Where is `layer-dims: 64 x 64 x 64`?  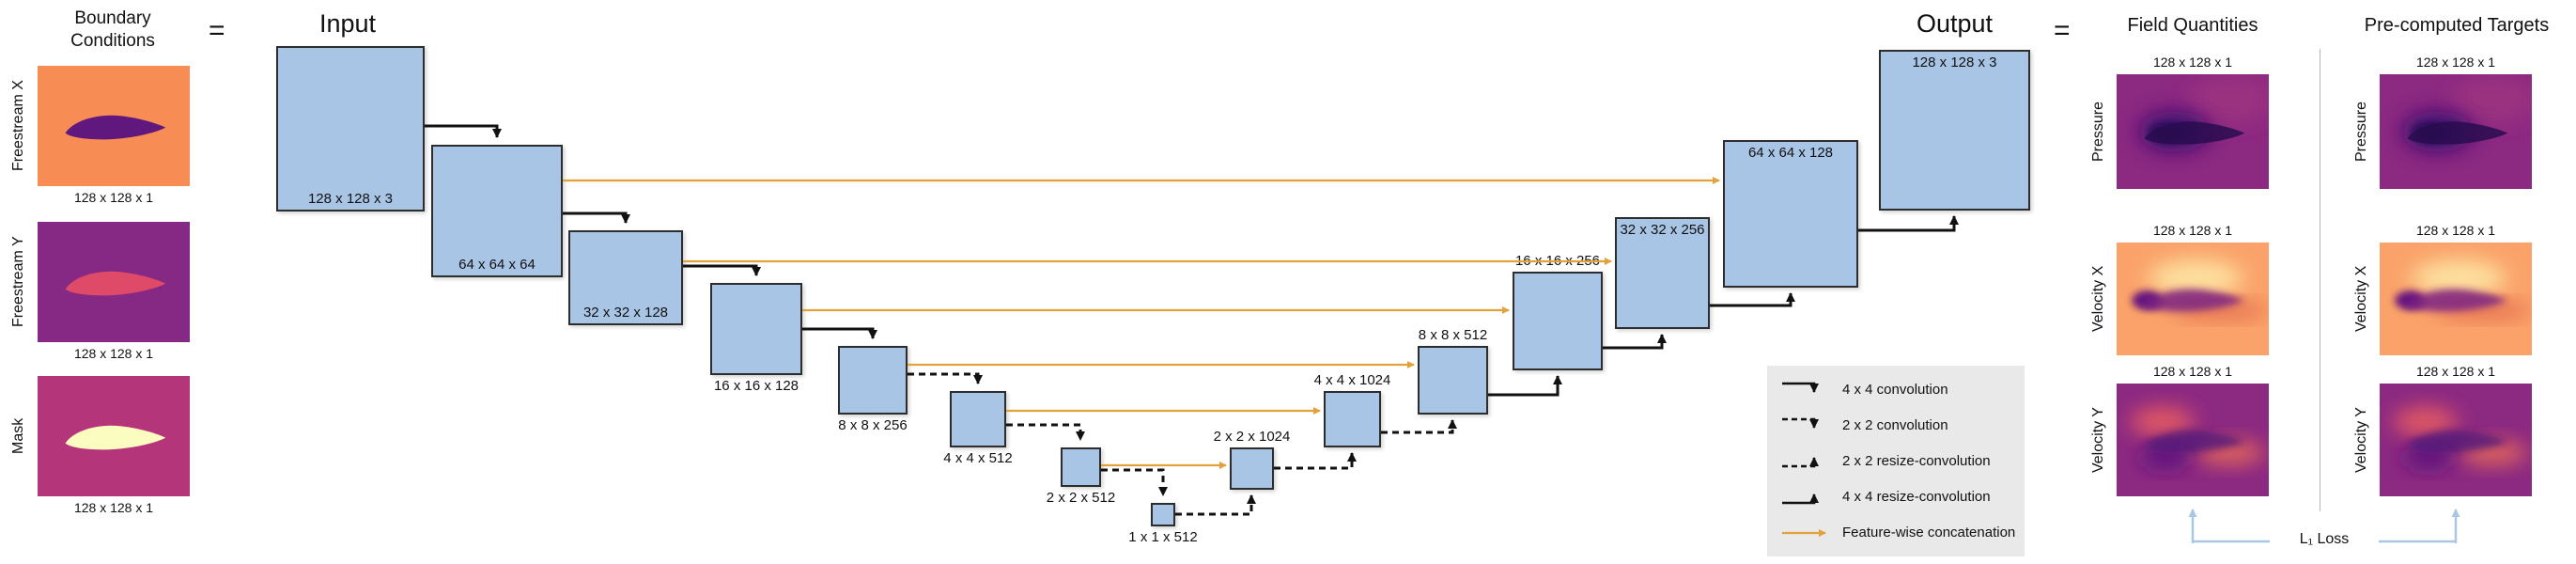
layer-dims: 64 x 64 x 64 is located at coordinates (496, 265).